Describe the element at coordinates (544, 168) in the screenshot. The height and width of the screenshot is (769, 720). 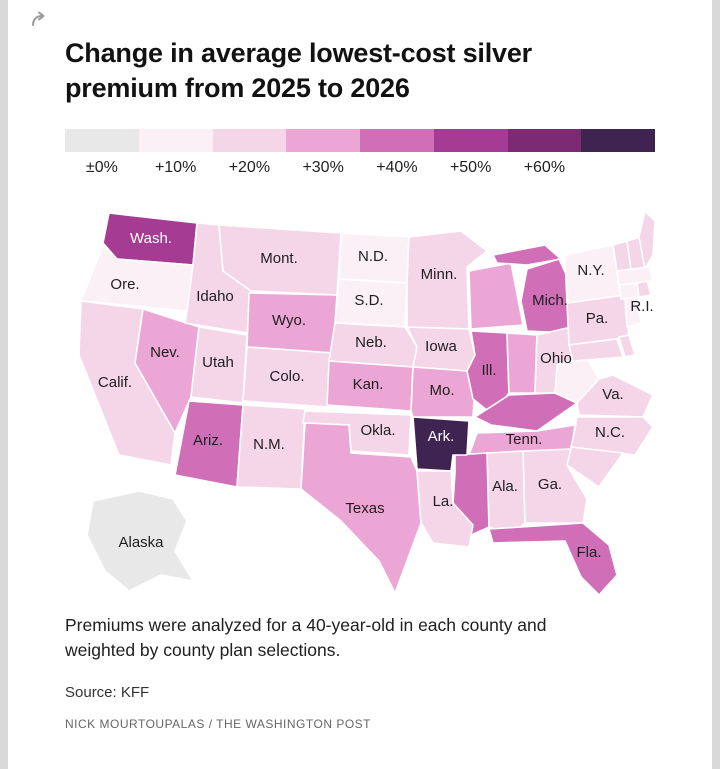
I see `legend-label: +60%` at that location.